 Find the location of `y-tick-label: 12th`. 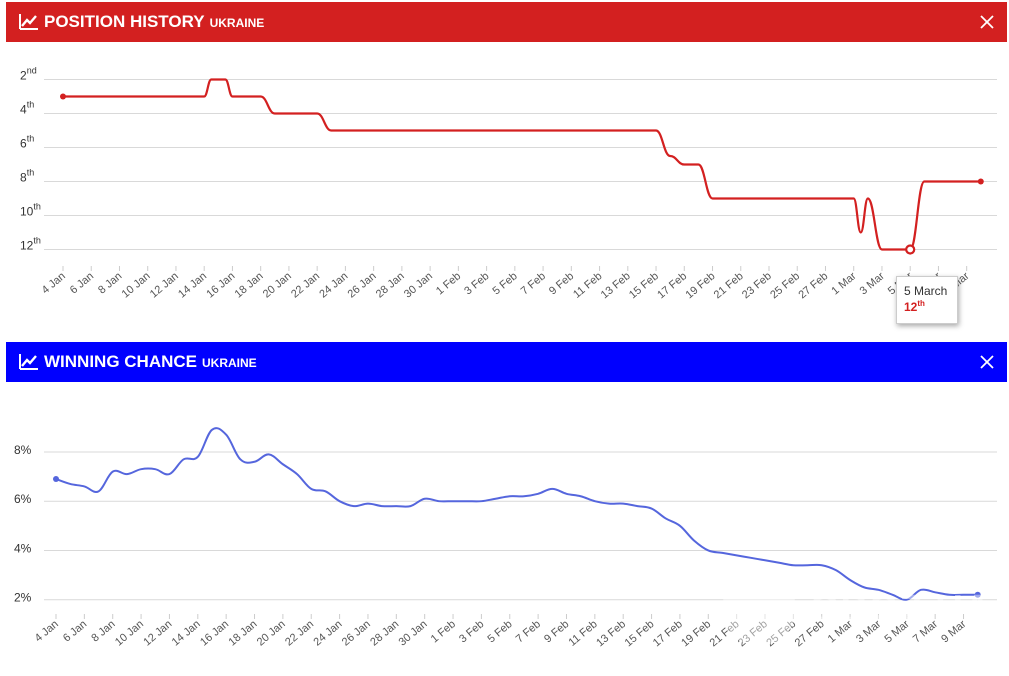

y-tick-label: 12th is located at coordinates (30, 244).